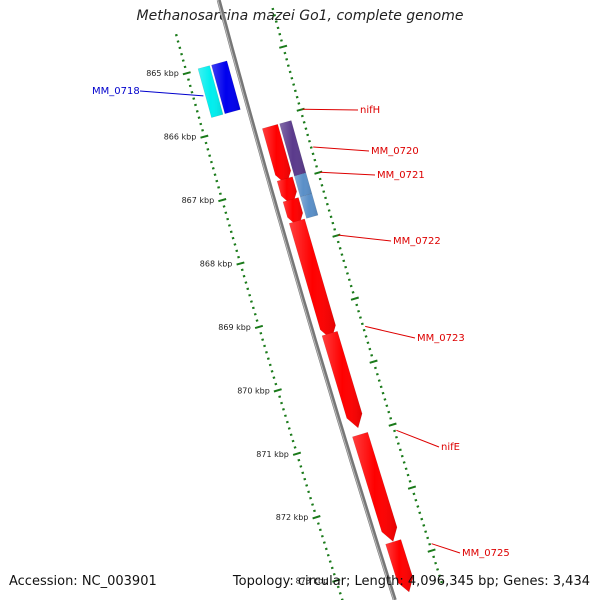  What do you see at coordinates (395, 151) in the screenshot?
I see `gene-label: MM_0720` at bounding box center [395, 151].